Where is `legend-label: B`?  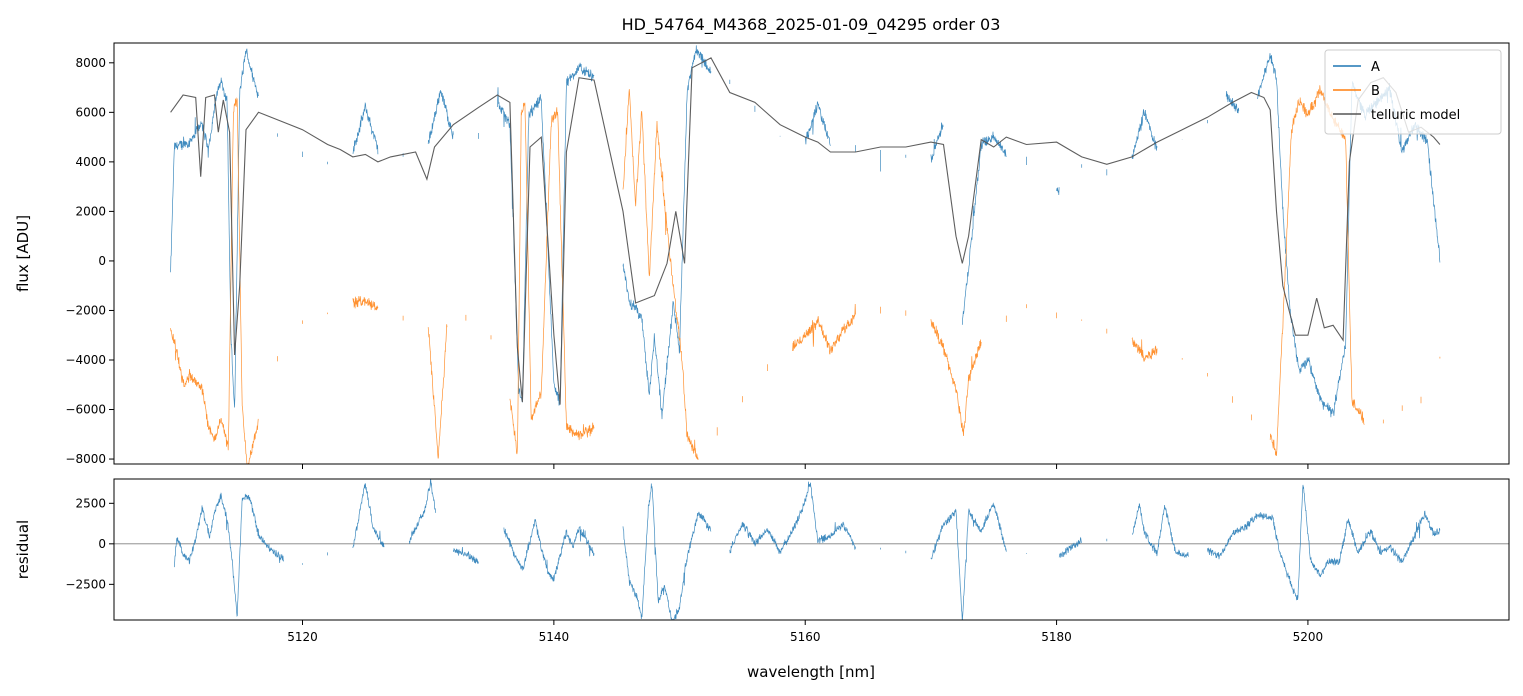
legend-label: B is located at coordinates (1375, 91).